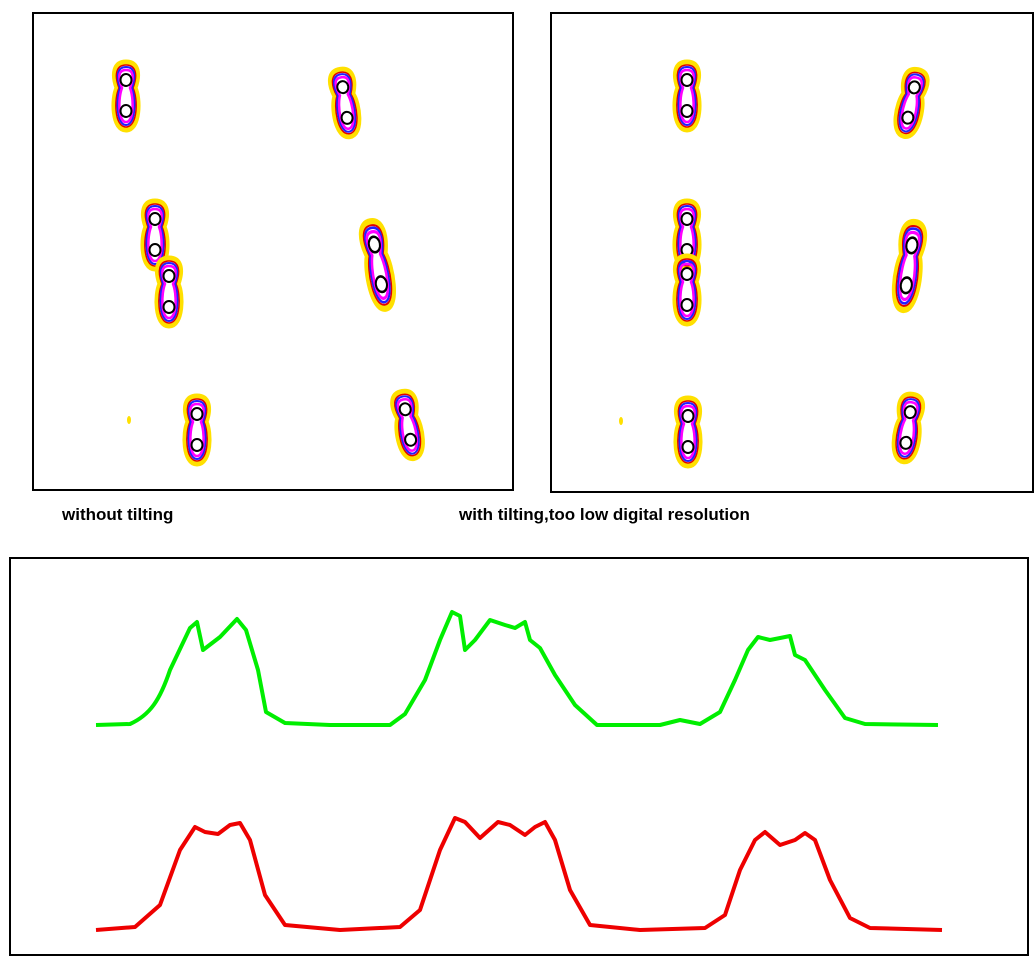  I want to click on caption-right: with tilting,too low digital resolution, so click(604, 514).